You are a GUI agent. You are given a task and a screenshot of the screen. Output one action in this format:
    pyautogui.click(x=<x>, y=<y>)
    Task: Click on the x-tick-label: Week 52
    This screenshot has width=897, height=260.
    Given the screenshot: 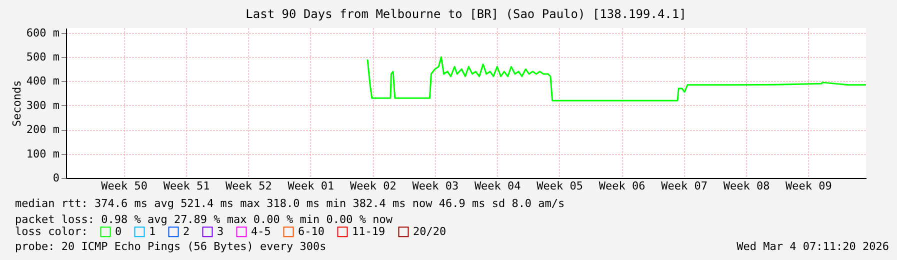 What is the action you would take?
    pyautogui.click(x=249, y=186)
    